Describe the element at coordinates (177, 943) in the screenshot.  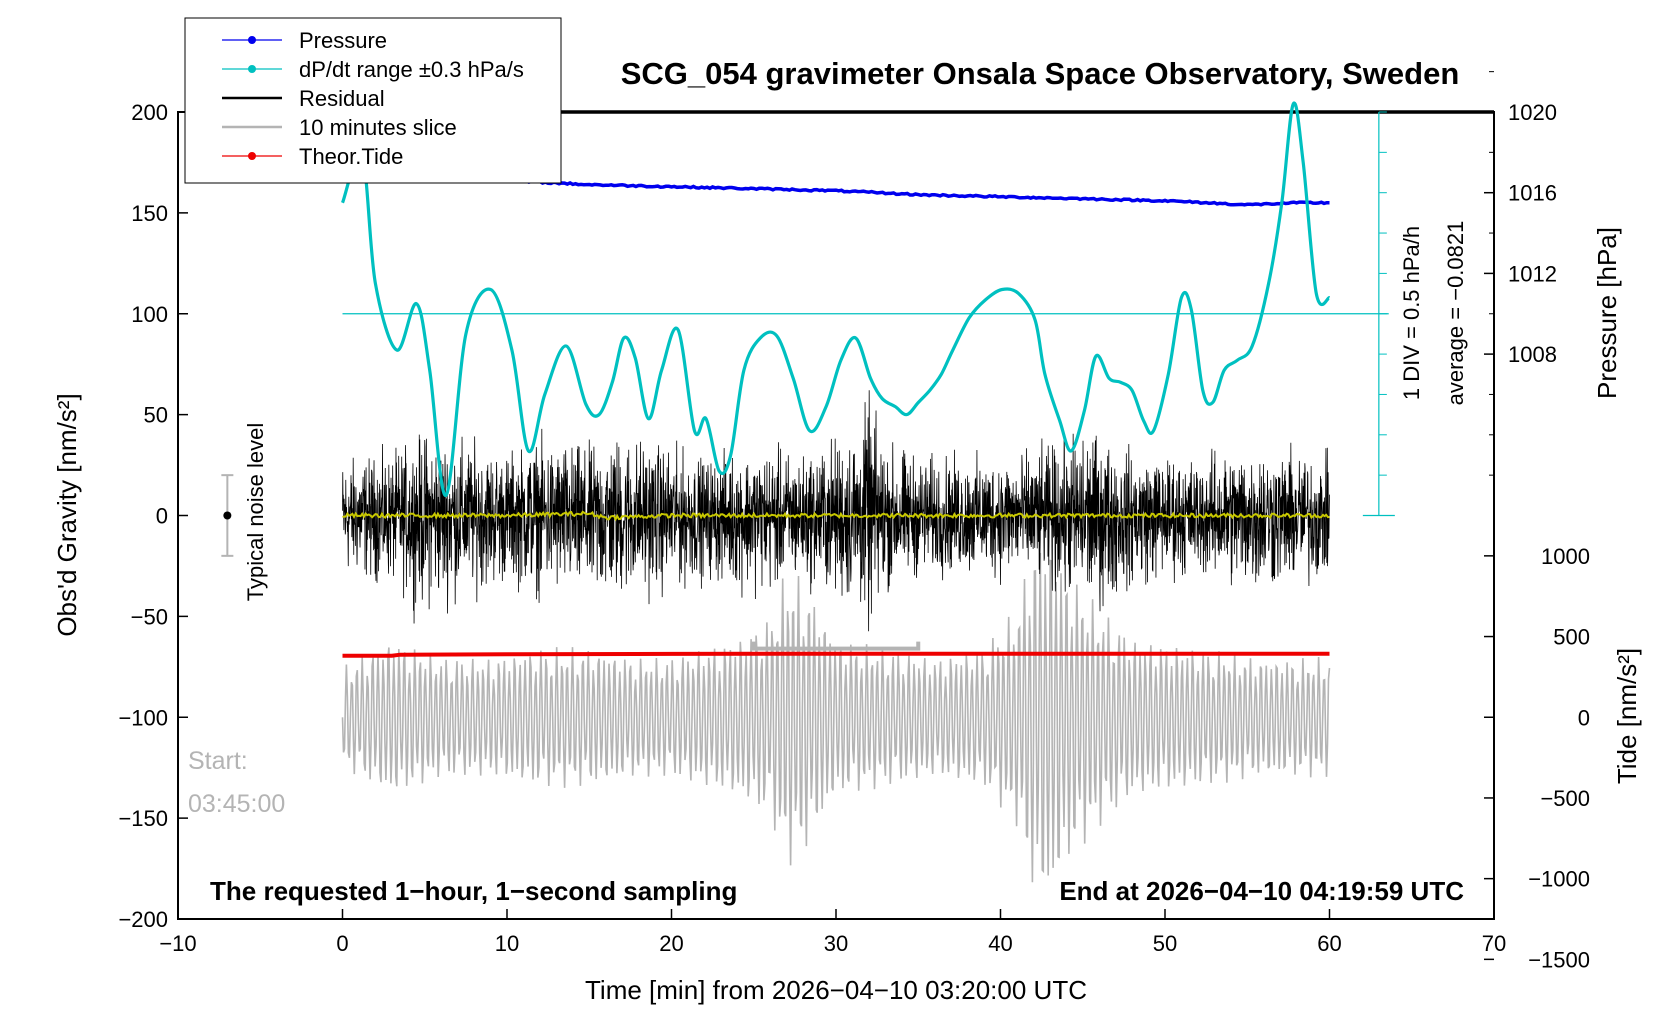
I see `x-tick-label: −10` at that location.